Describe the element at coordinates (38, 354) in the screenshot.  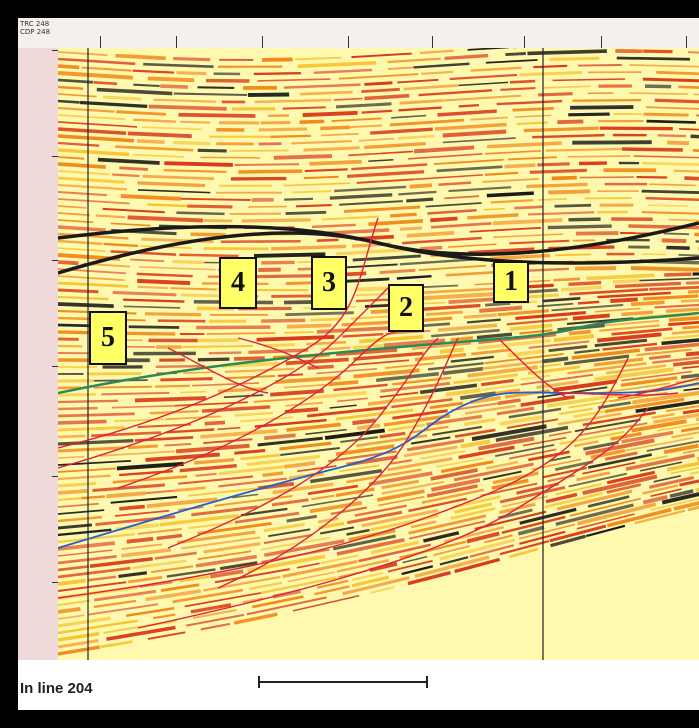
I see `time-axis` at that location.